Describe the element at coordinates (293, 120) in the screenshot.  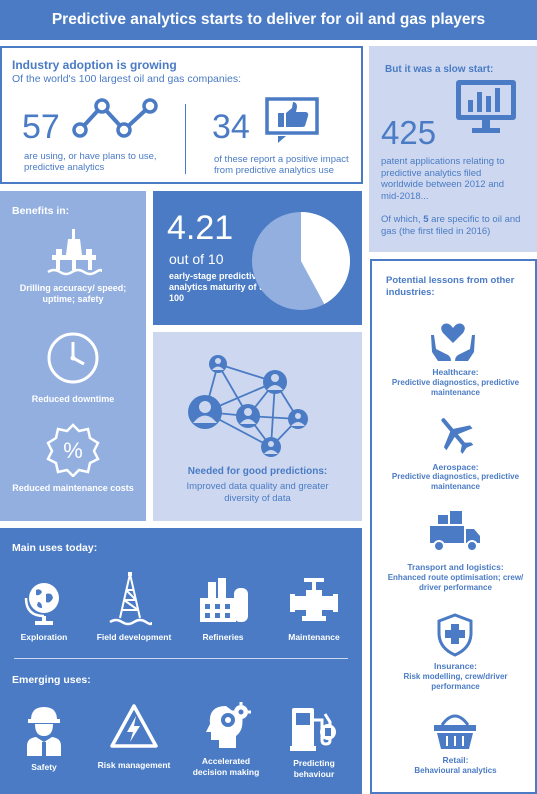
I see `thumbs-up-icon` at that location.